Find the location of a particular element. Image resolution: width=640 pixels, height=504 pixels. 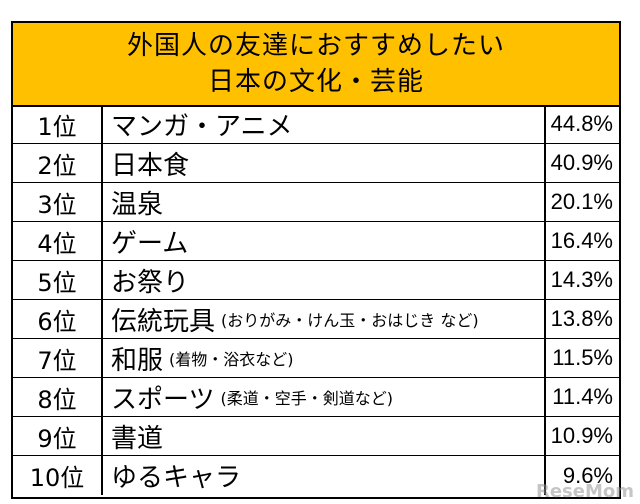

table-row: 1位 マンガ・アニメ 44.8% is located at coordinates (316, 124).